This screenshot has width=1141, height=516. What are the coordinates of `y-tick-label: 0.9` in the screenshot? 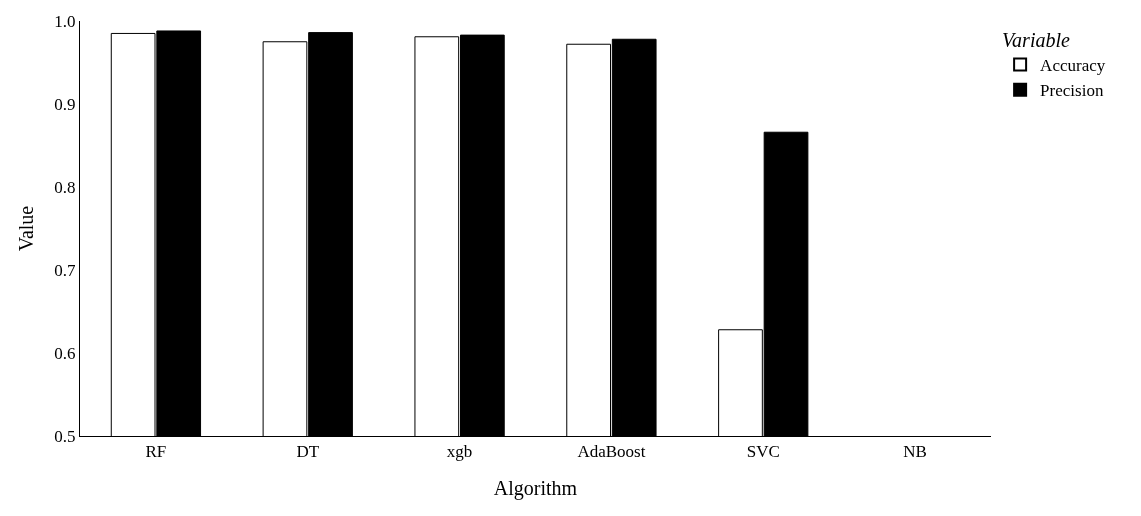 It's located at (65, 104).